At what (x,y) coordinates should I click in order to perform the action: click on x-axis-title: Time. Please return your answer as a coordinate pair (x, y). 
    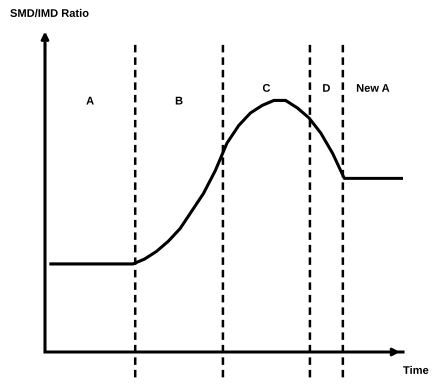
    Looking at the image, I should click on (415, 370).